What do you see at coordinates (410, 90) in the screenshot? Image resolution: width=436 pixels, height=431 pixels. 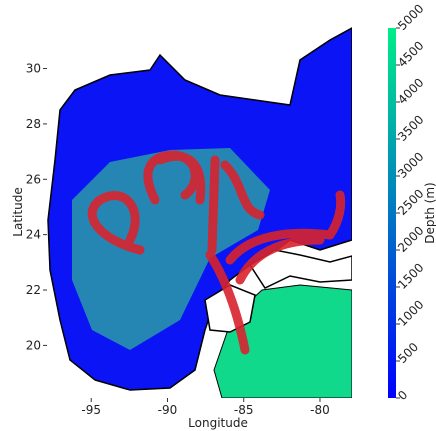 I see `colorbar-tick-label: 4000` at bounding box center [410, 90].